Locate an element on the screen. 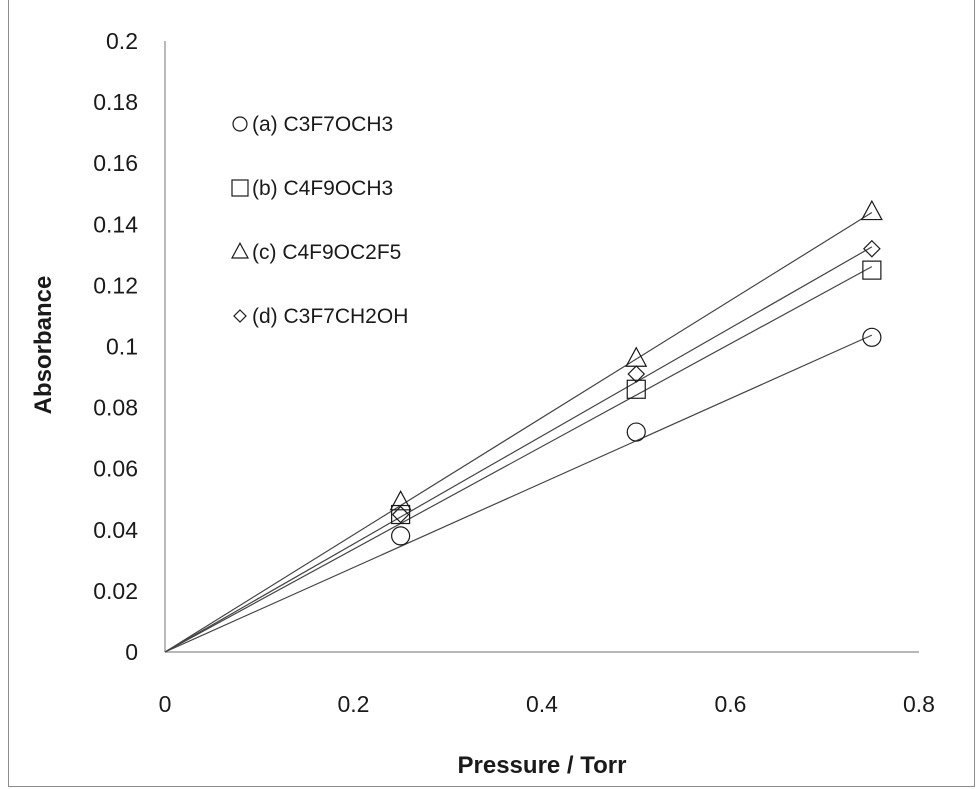  y-tick-label: 0.04 is located at coordinates (115, 530).